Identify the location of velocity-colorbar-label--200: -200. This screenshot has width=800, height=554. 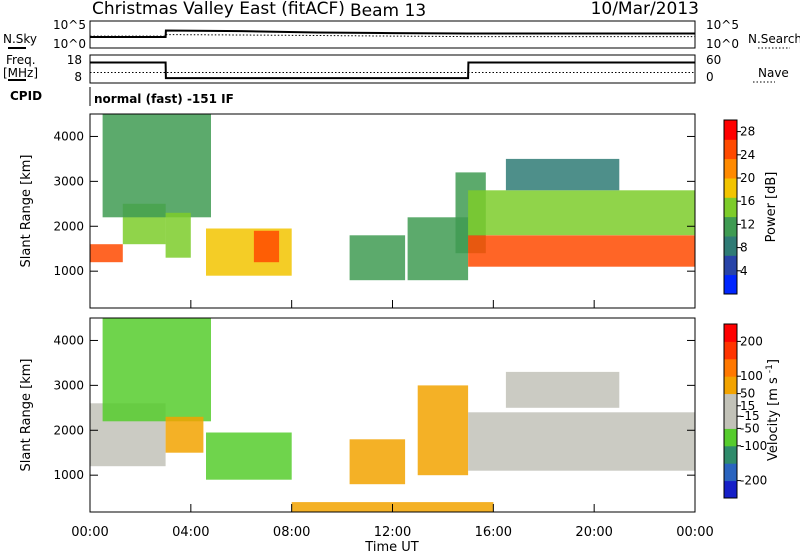
(753, 481).